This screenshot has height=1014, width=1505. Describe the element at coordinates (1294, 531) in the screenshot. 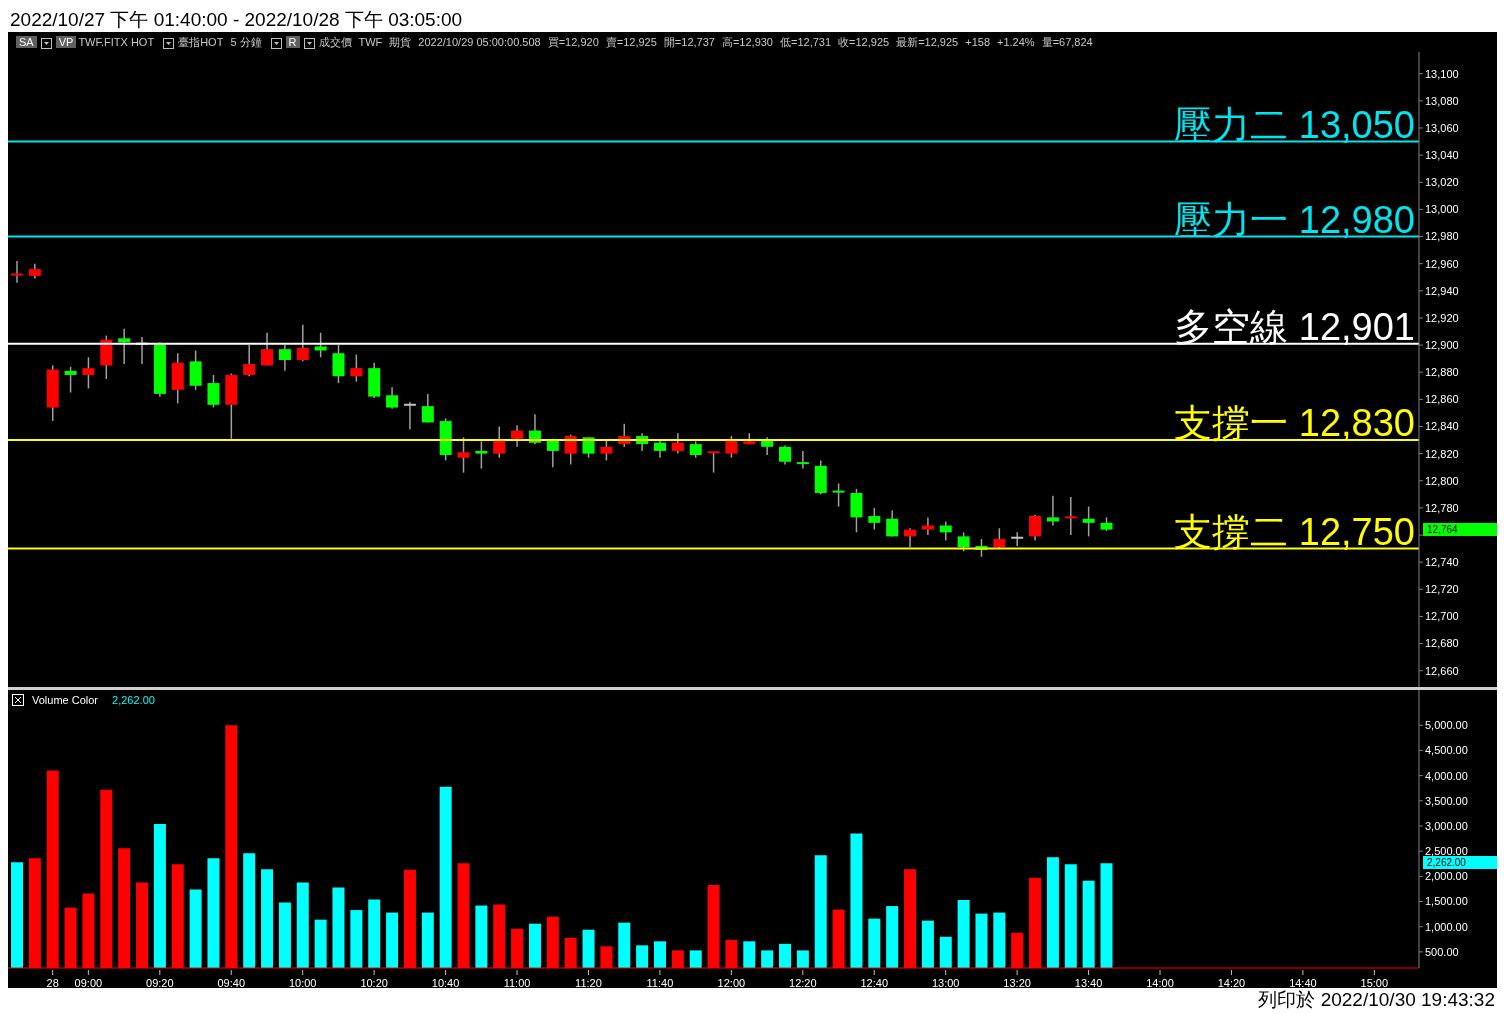

I see `ref-line-label: 支撐二 12,750` at that location.